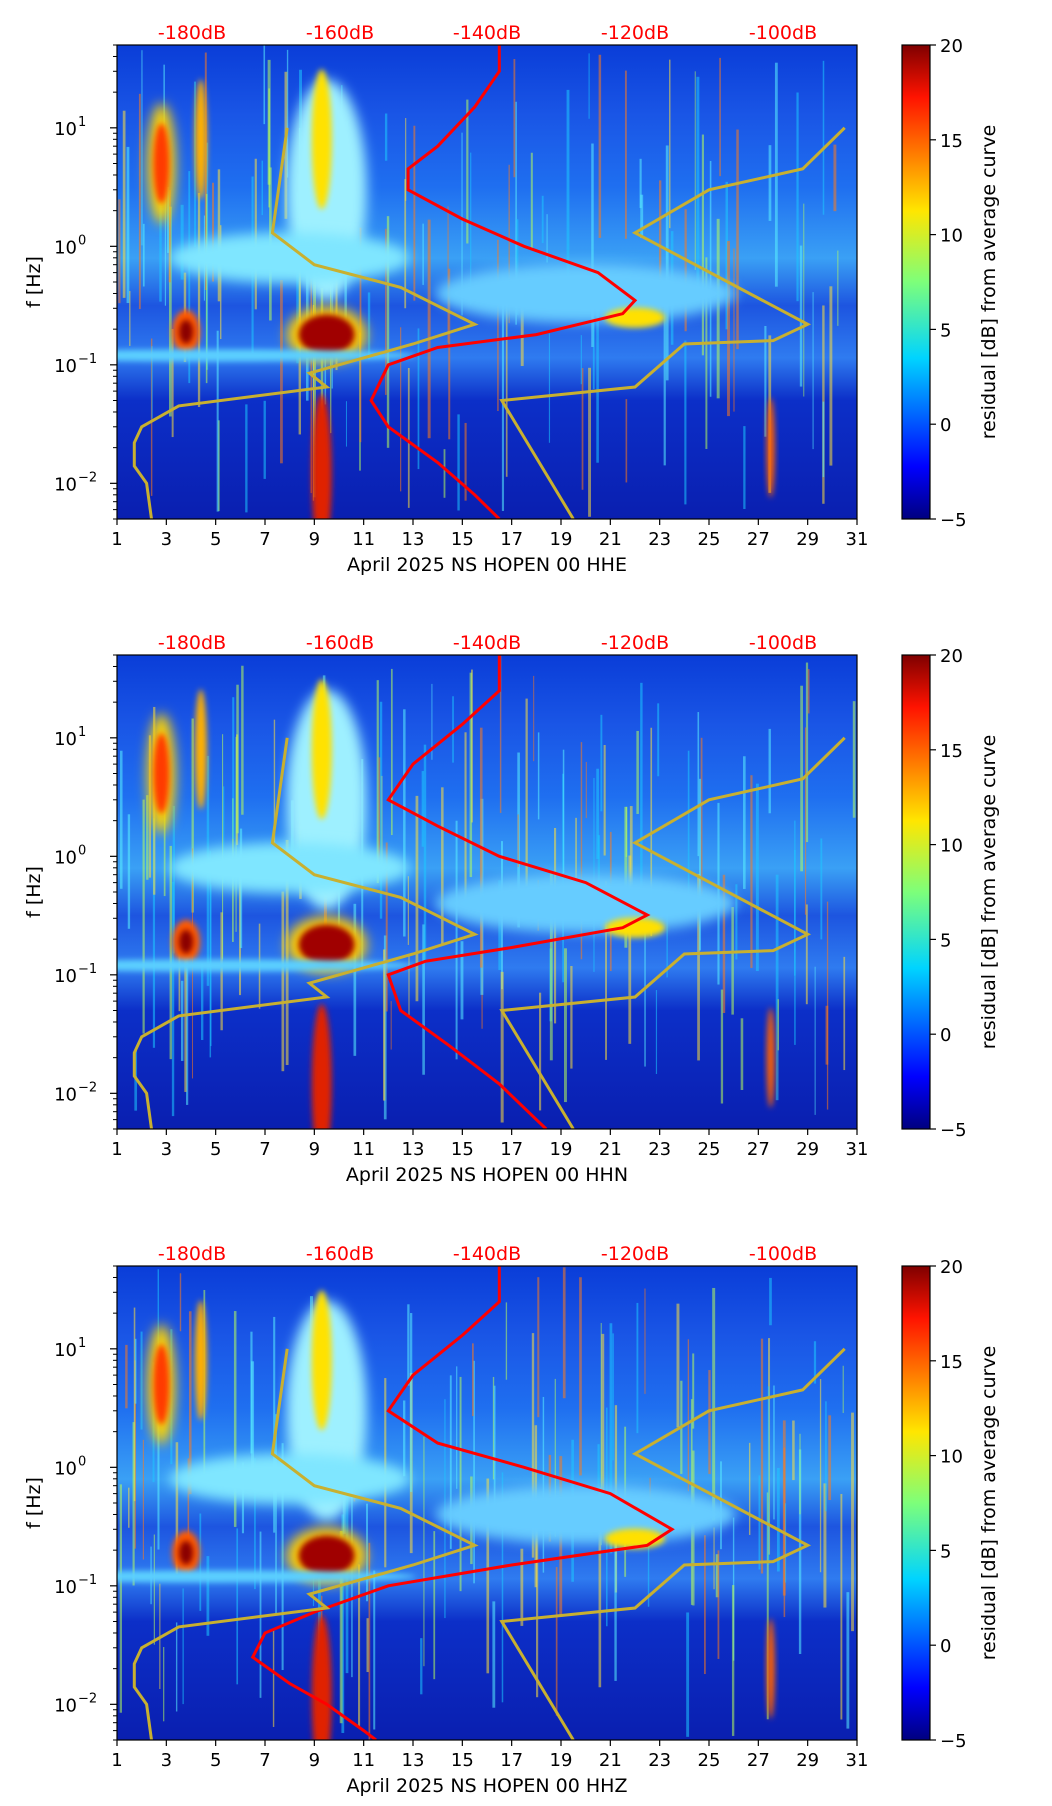 The image size is (1052, 1806). I want to click on x-axis-label: April 2025 NS HOPEN 00 HHE, so click(487, 565).